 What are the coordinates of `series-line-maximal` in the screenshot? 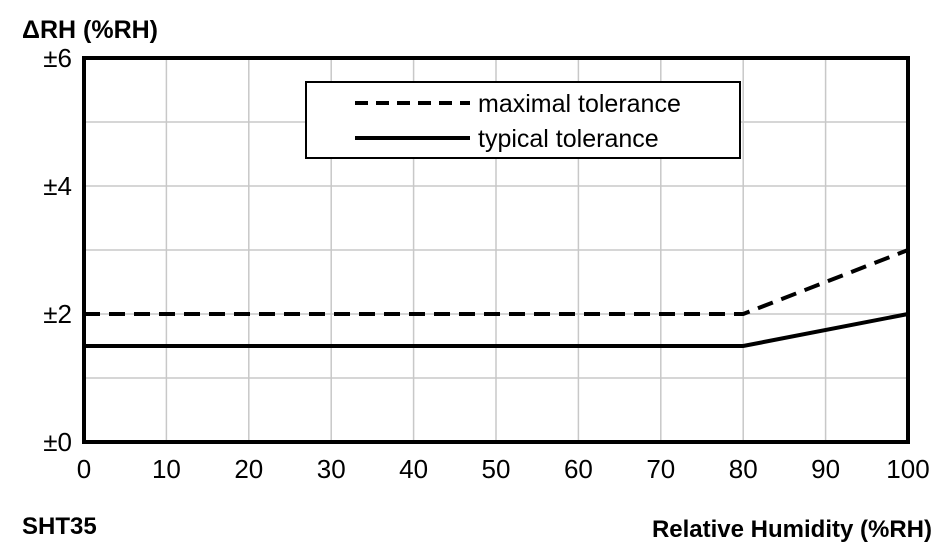 It's located at (496, 282).